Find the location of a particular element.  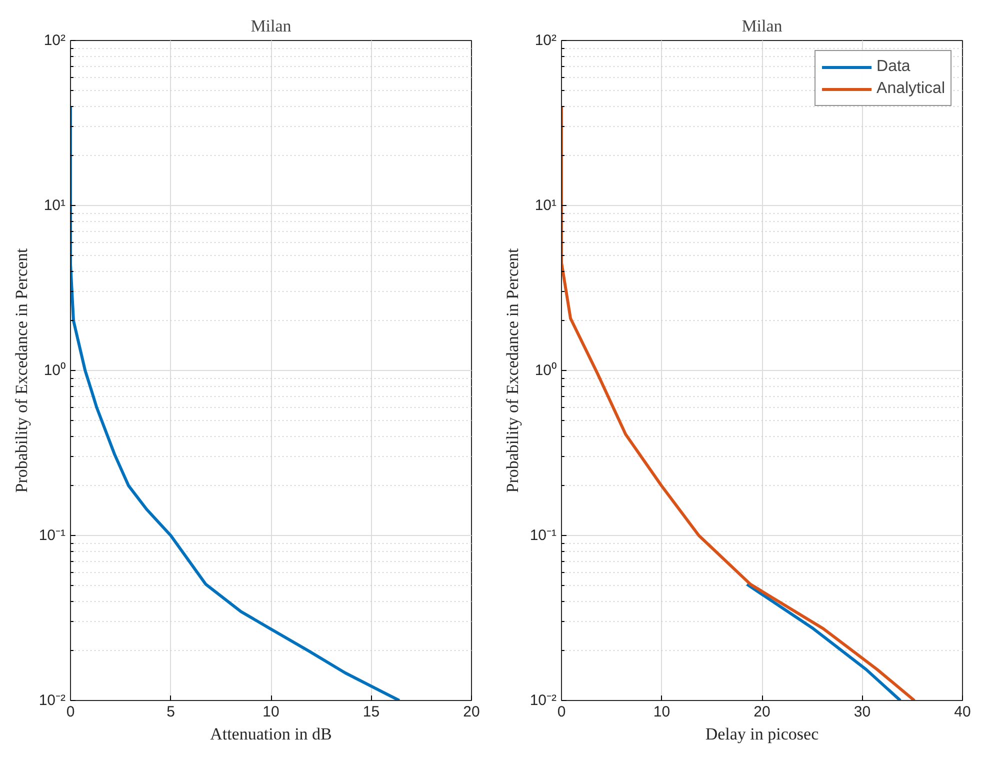

x-axis-title: Attenuation in dB is located at coordinates (271, 734).